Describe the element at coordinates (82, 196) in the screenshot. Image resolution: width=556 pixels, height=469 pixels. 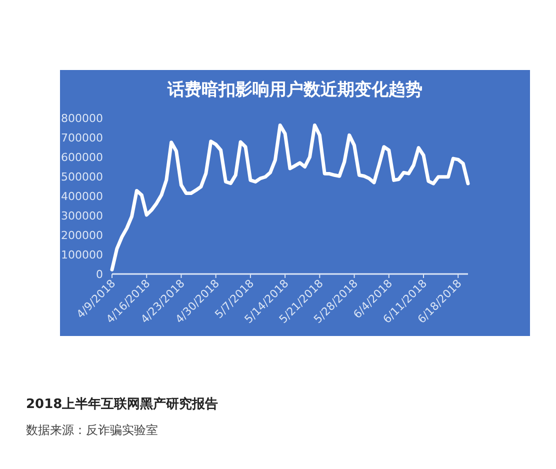
I see `y-tick-label: 400000` at that location.